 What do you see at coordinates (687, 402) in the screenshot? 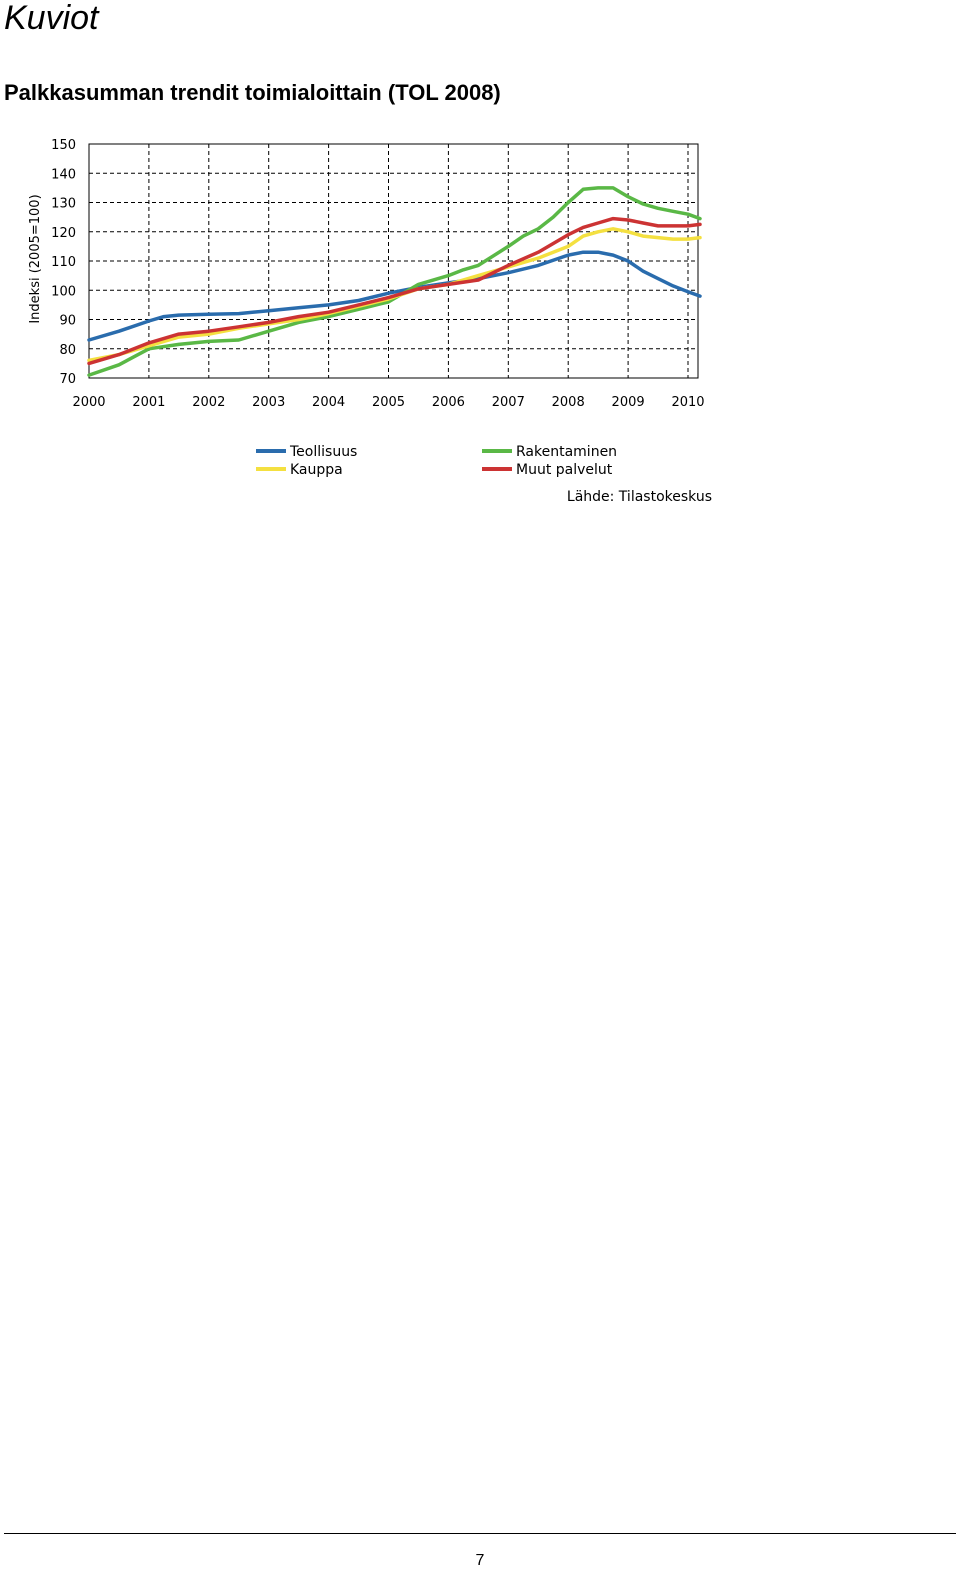
I see `x-tick-label: 2010` at bounding box center [687, 402].